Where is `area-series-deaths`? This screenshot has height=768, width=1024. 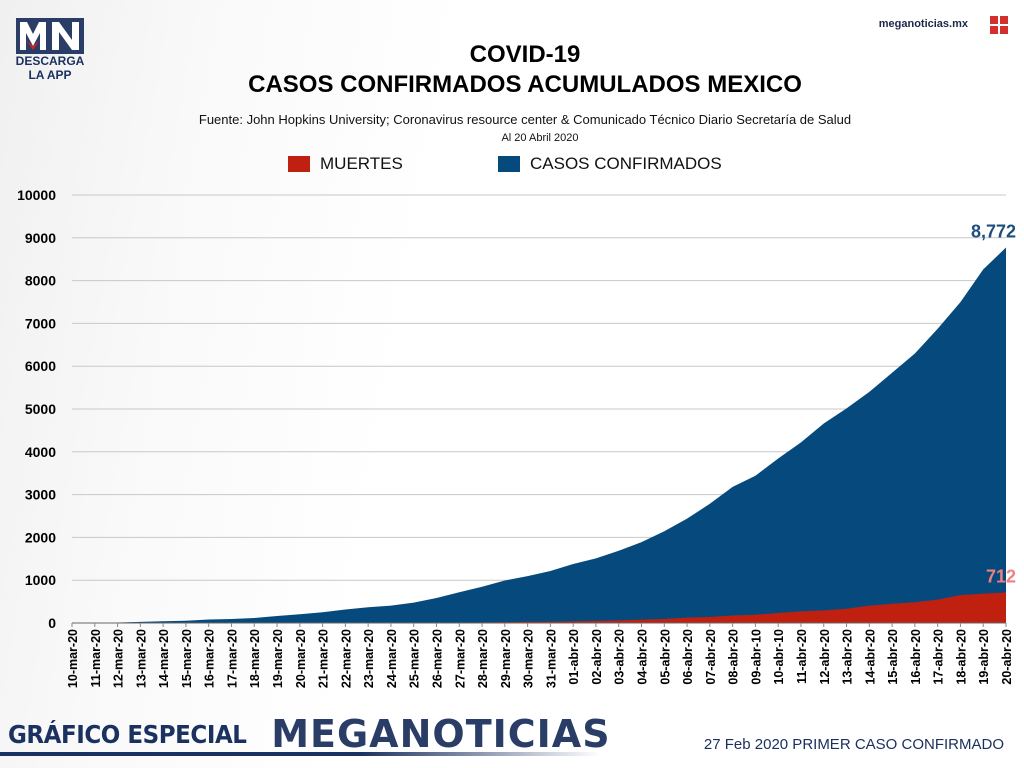
area-series-deaths is located at coordinates (539, 607).